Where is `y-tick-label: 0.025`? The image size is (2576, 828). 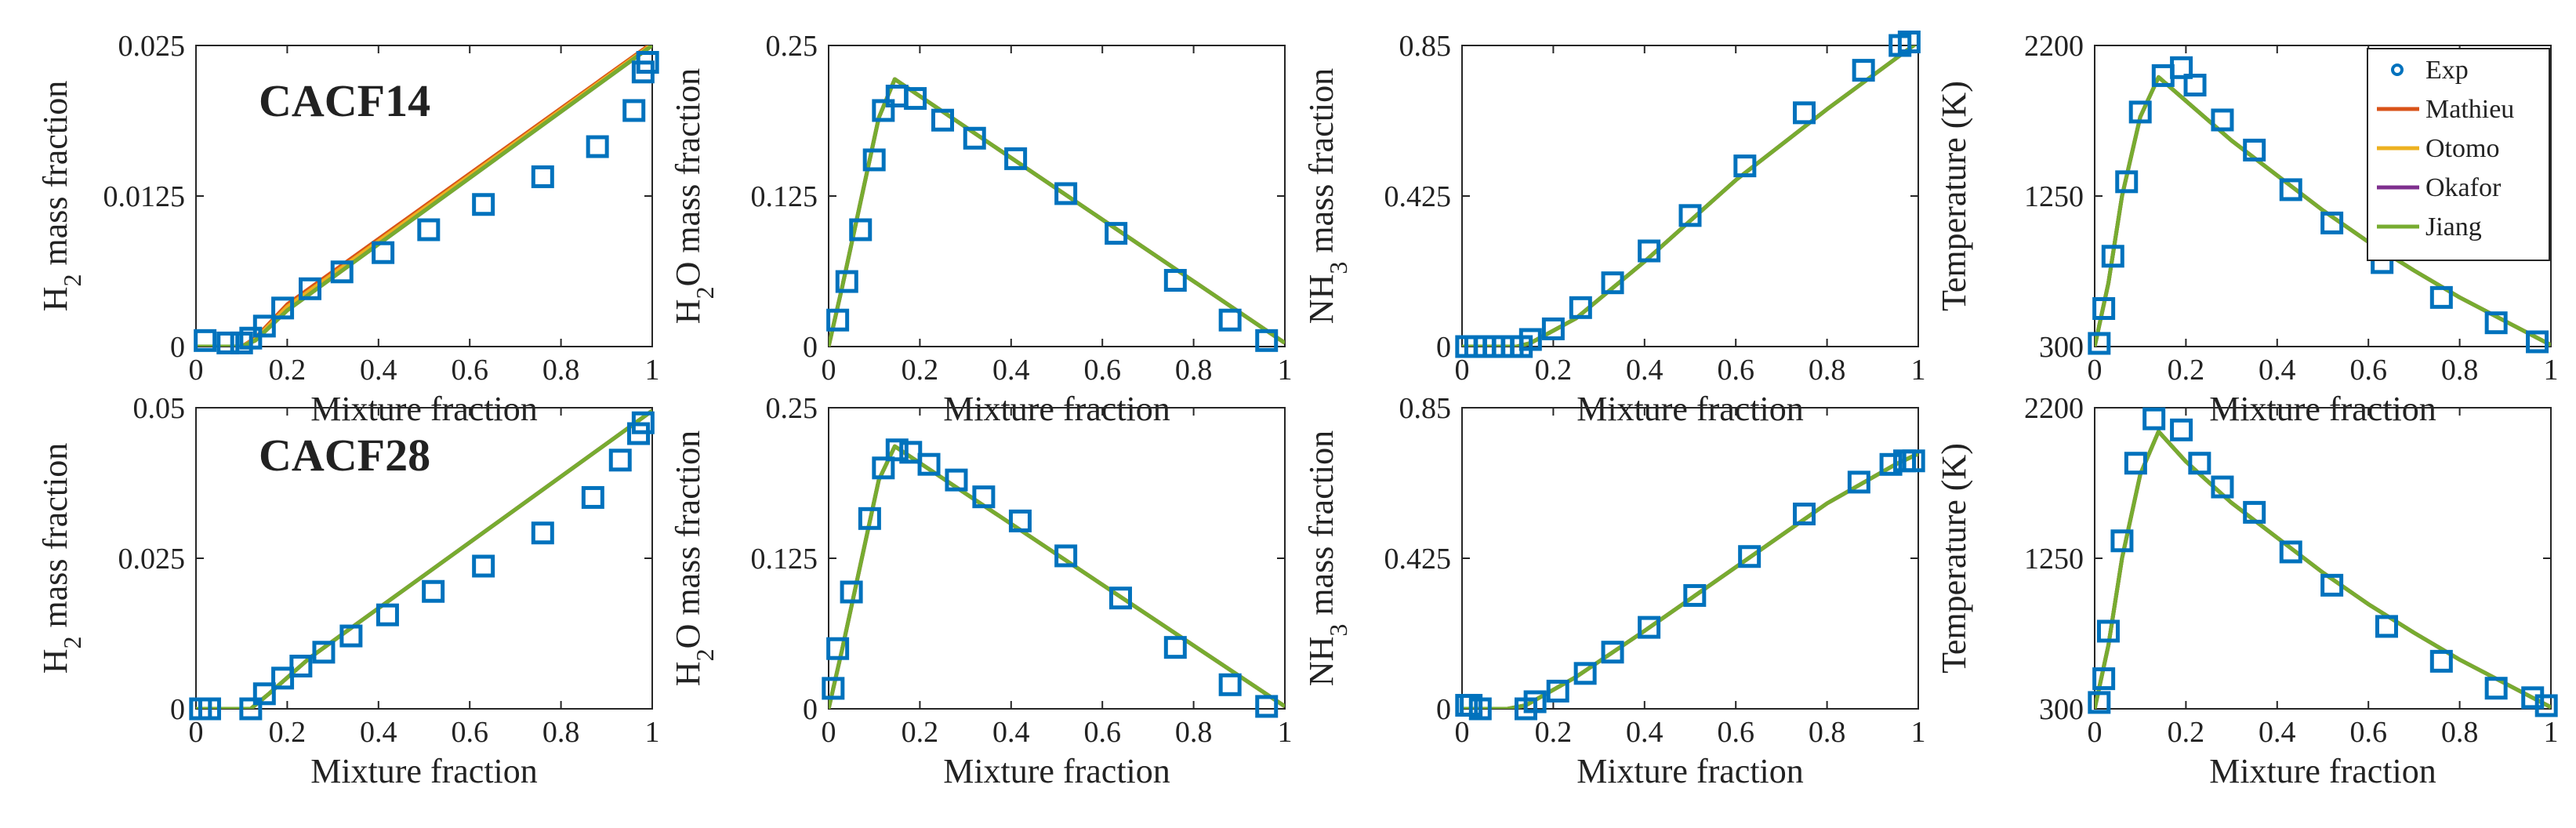 y-tick-label: 0.025 is located at coordinates (152, 46).